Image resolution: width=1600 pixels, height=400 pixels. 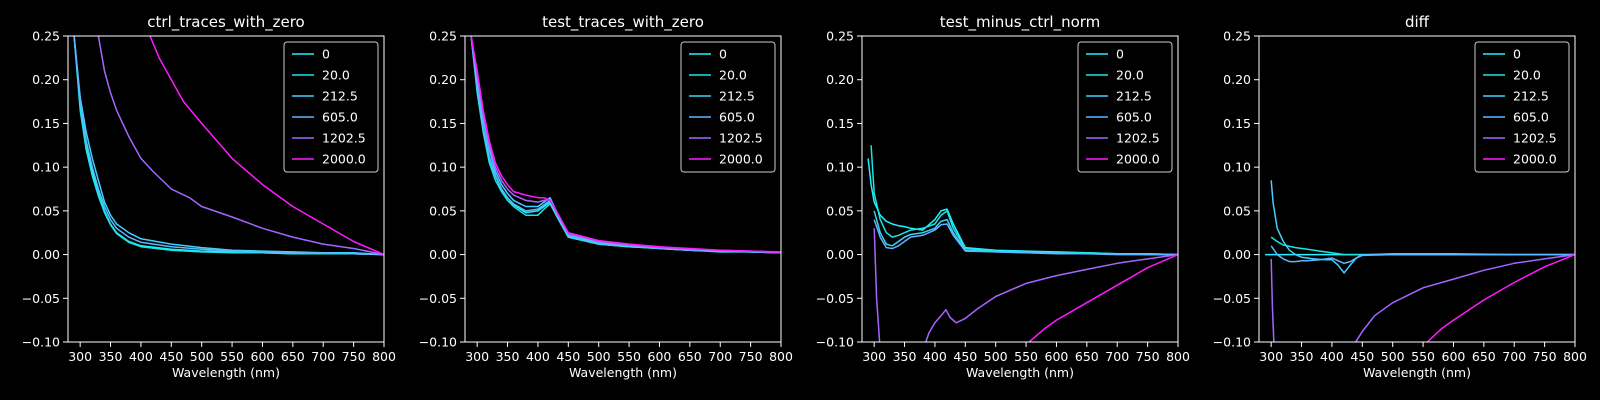 I want to click on chart-title: diff, so click(x=1417, y=22).